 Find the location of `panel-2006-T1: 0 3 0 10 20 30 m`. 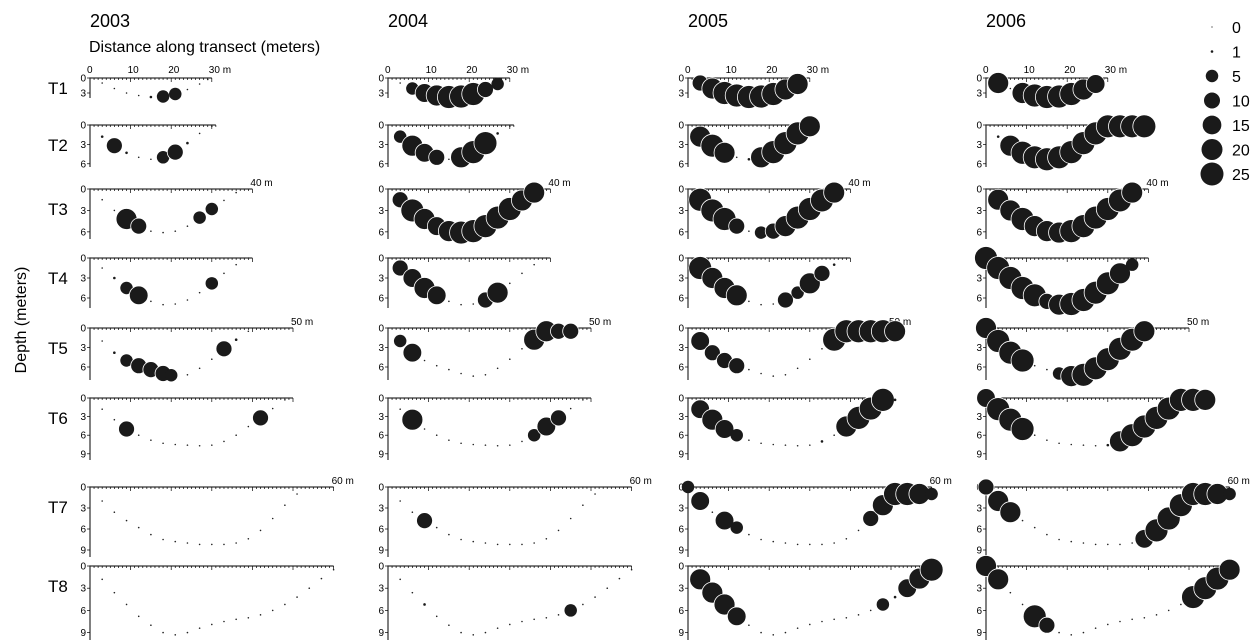

panel-2006-T1: 0 3 0 10 20 30 m is located at coordinates (1051, 87).